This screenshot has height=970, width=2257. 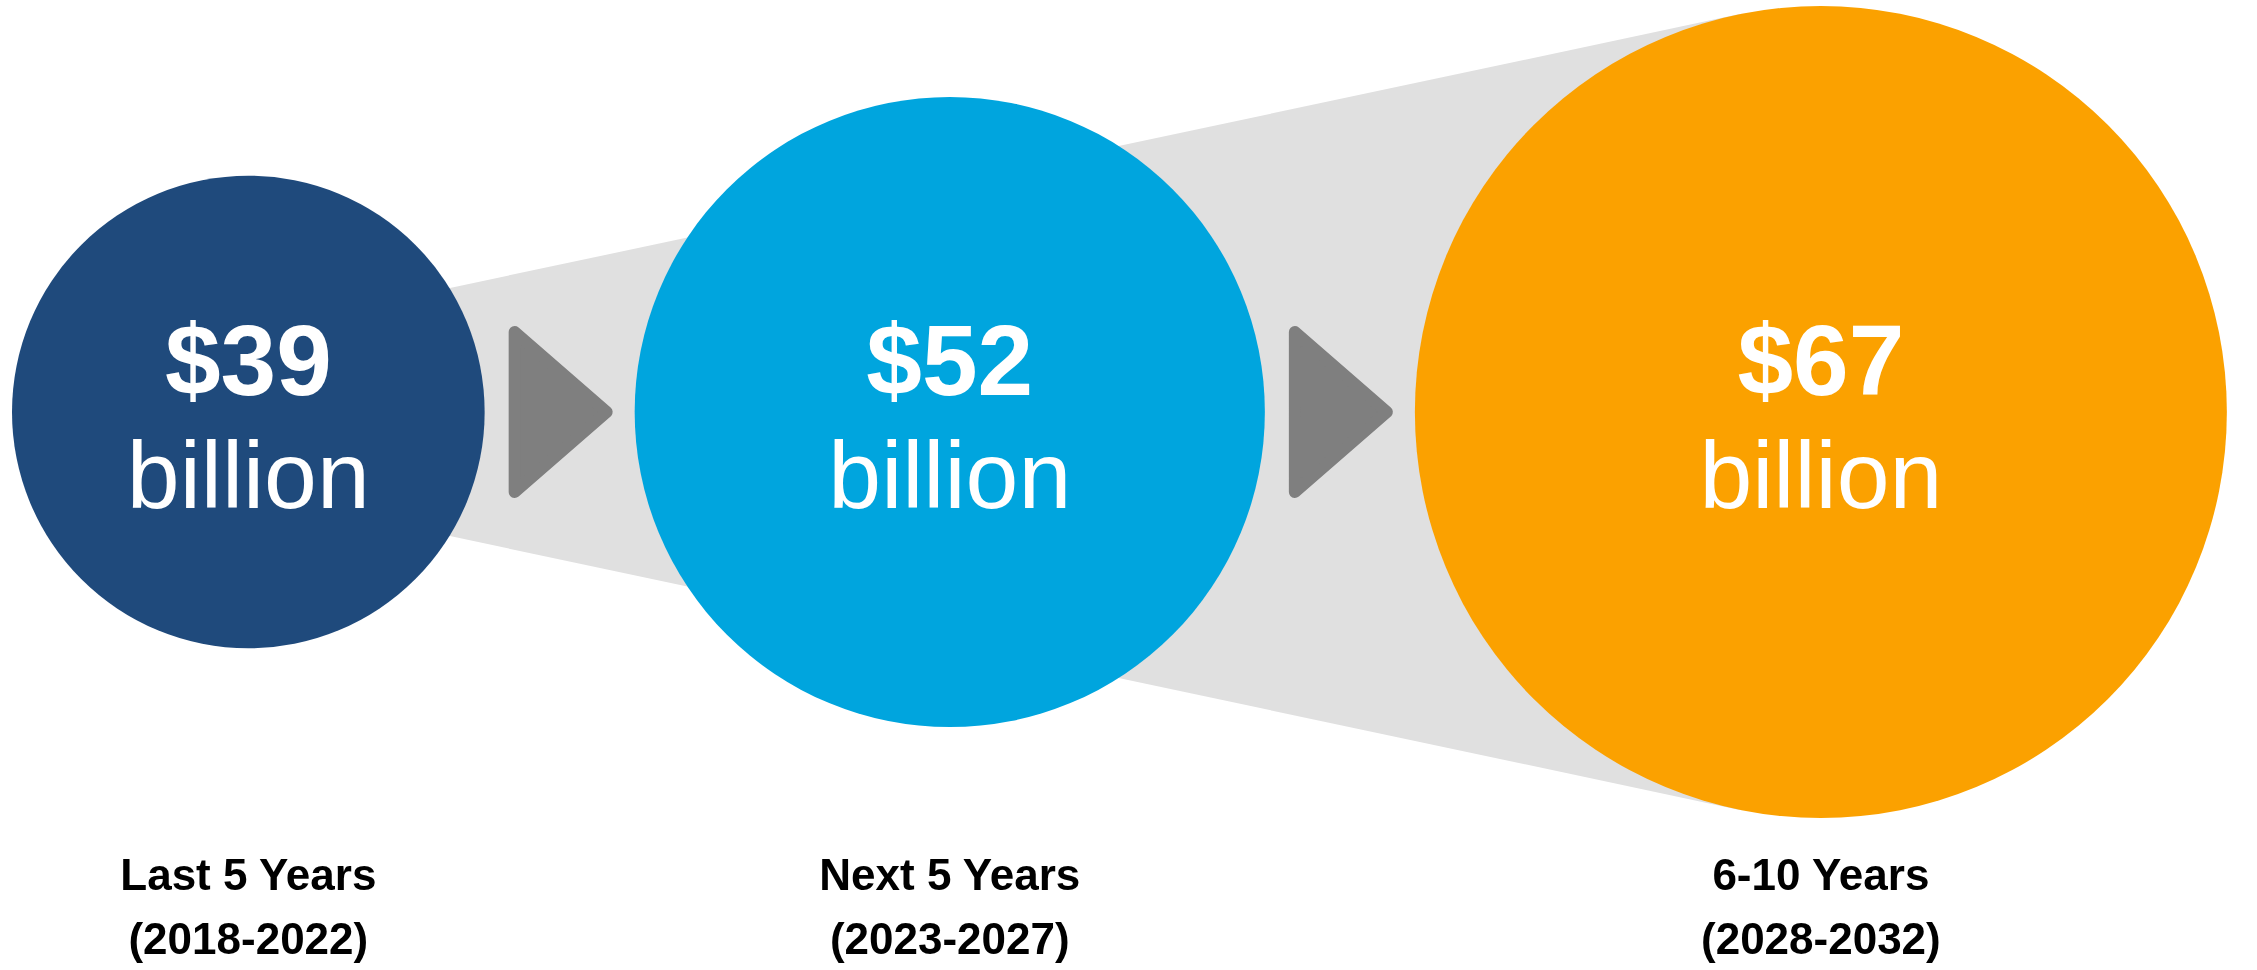 I want to click on data-label: $39 billion, so click(x=248, y=416).